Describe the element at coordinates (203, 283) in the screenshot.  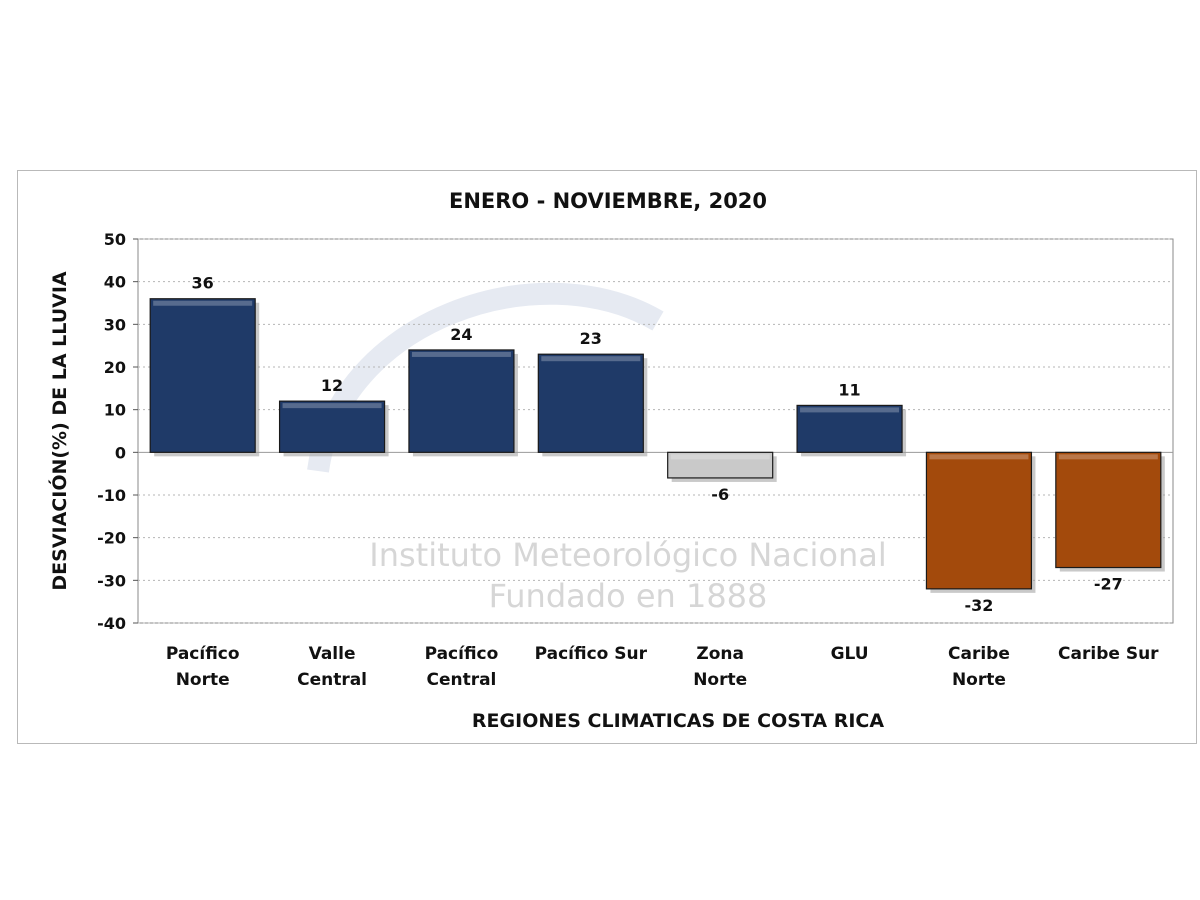
I see `data-label: 36` at that location.